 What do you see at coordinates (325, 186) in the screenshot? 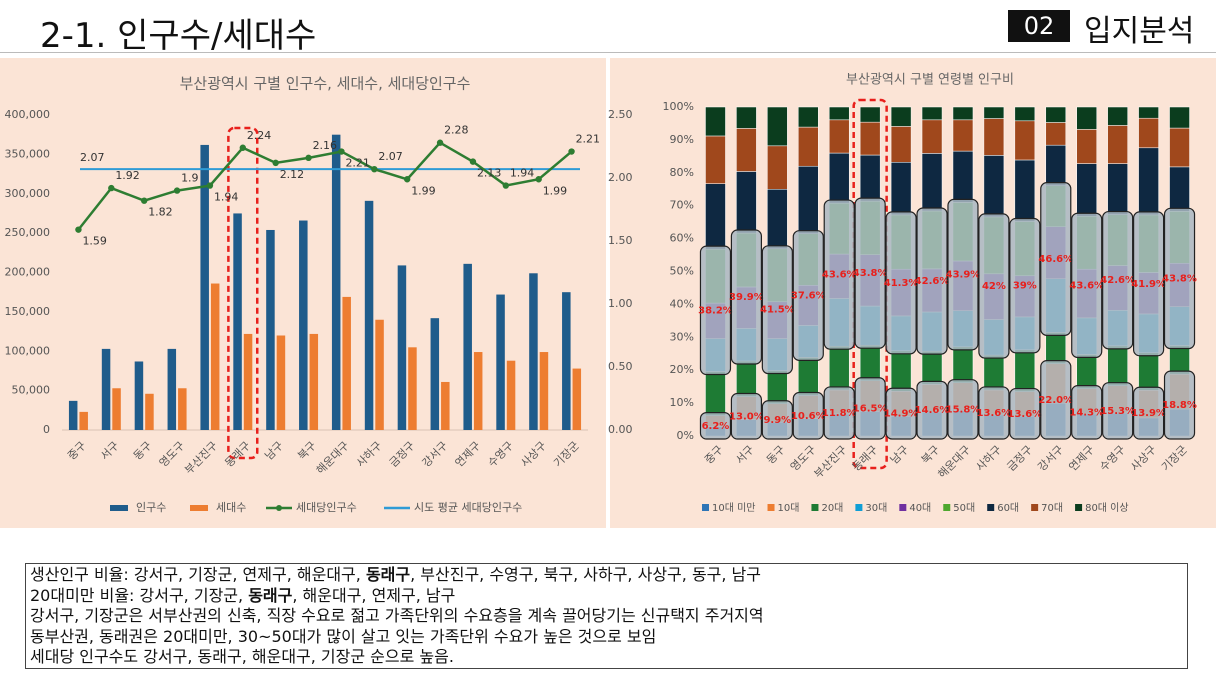
I see `line-series` at bounding box center [325, 186].